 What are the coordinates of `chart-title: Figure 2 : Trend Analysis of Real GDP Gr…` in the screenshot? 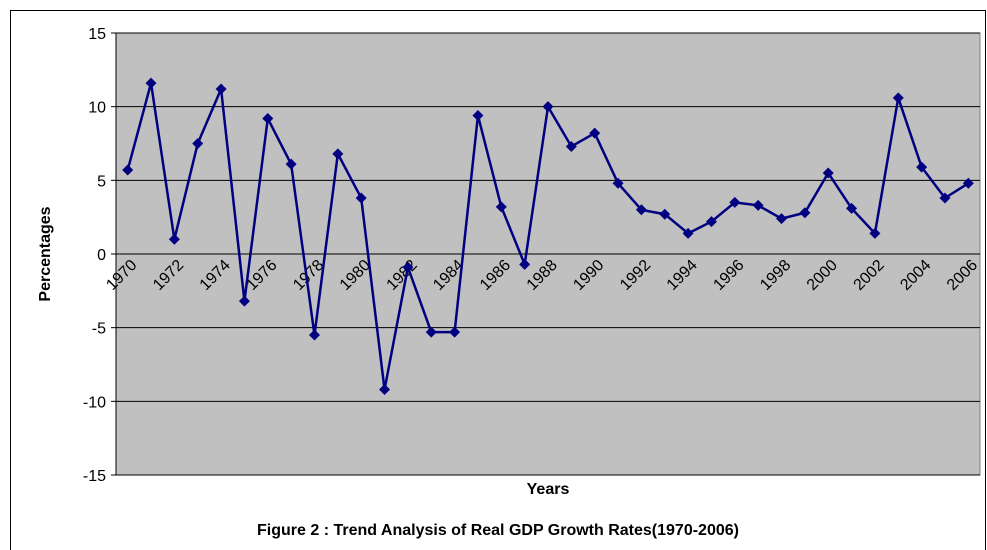 It's located at (498, 530).